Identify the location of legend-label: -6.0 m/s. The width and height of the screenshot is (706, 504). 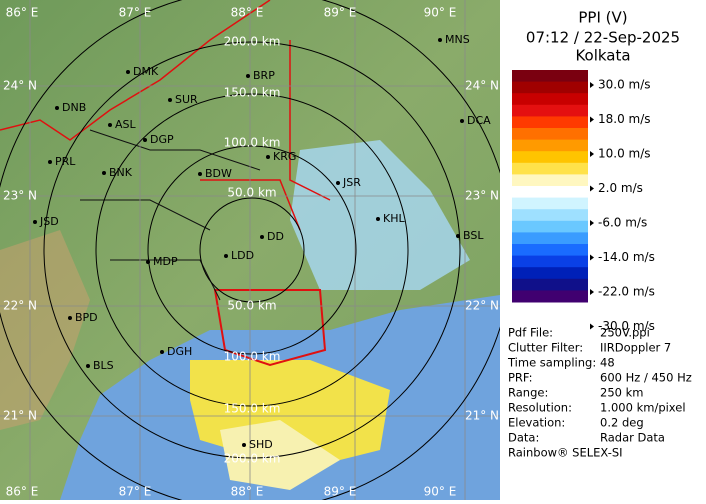
(622, 223).